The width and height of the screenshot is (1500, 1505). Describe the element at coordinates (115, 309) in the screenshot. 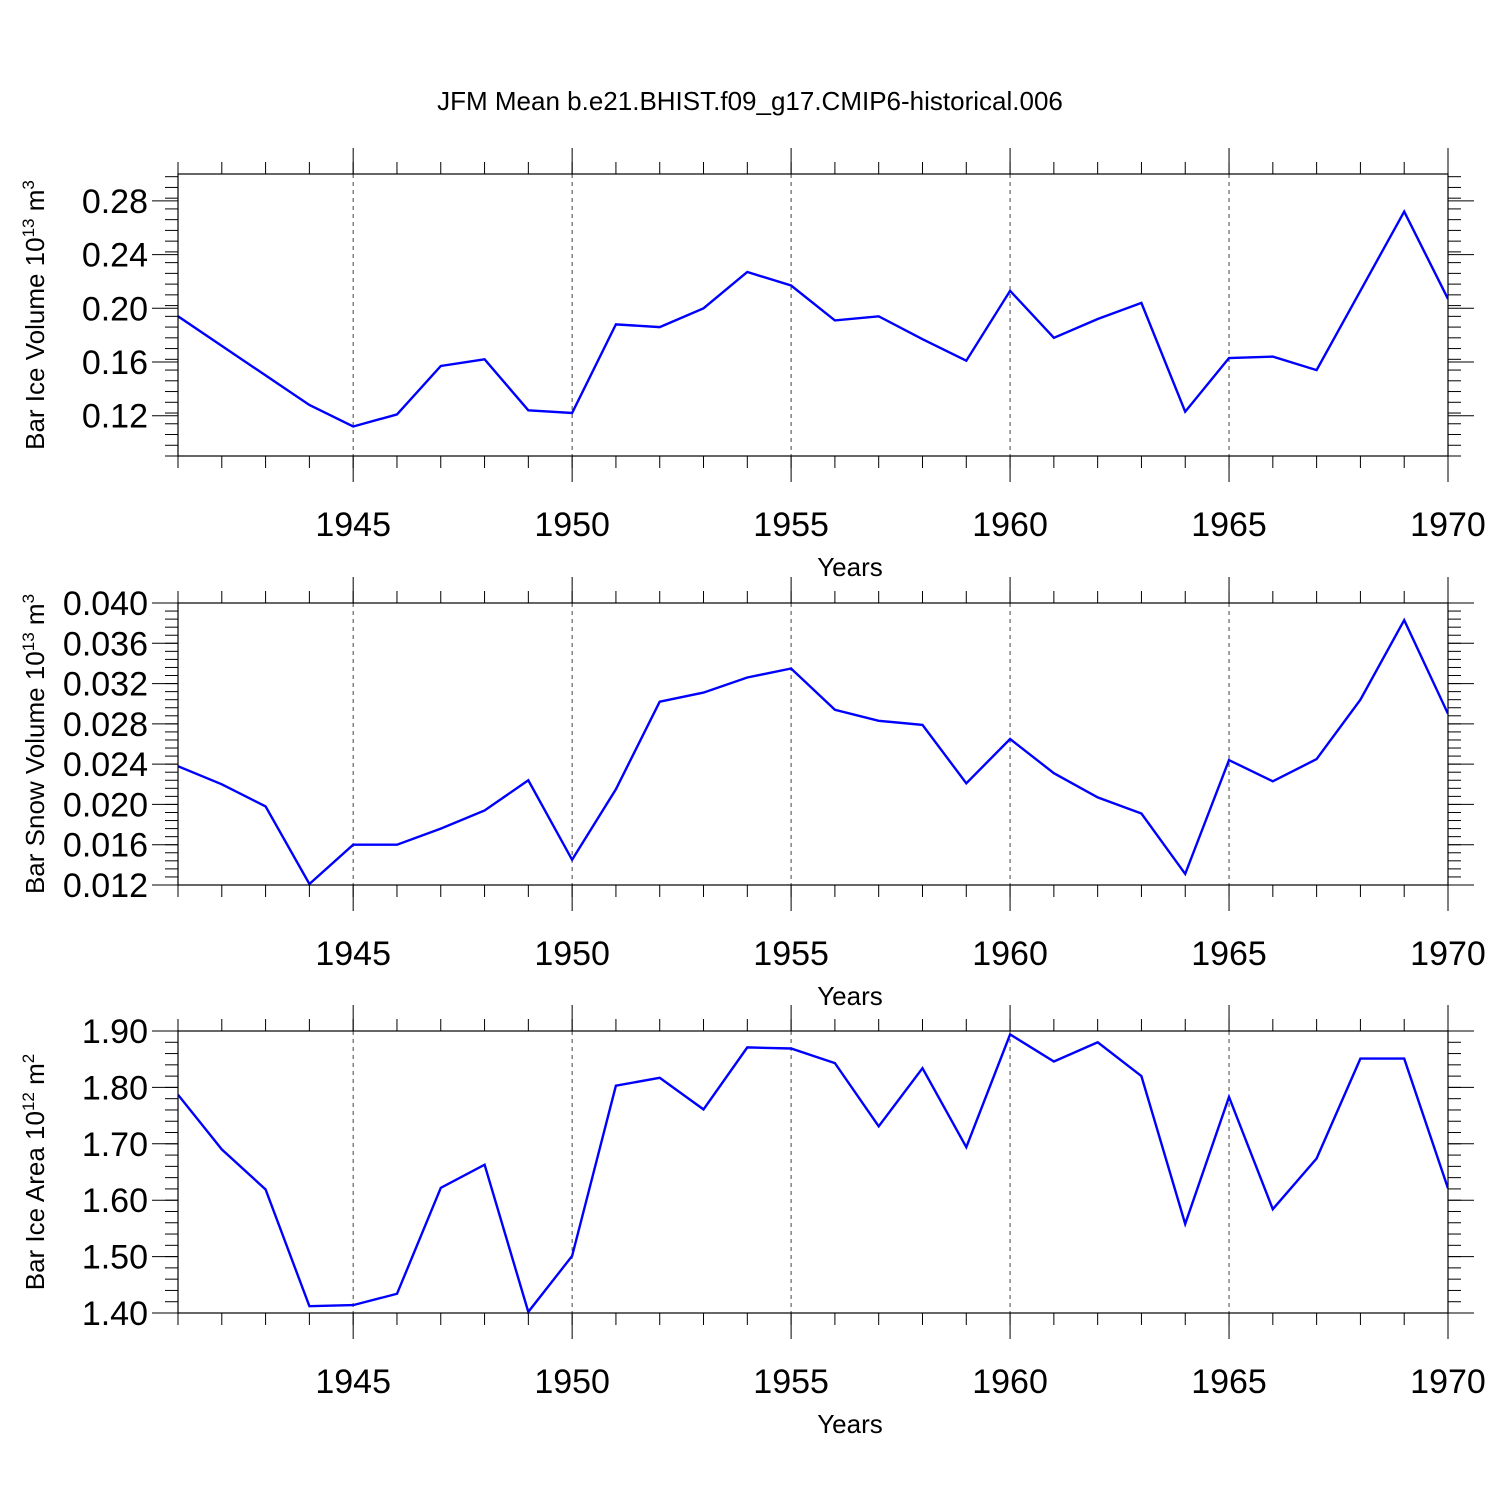

I see `y-tick-label: 0.20` at that location.